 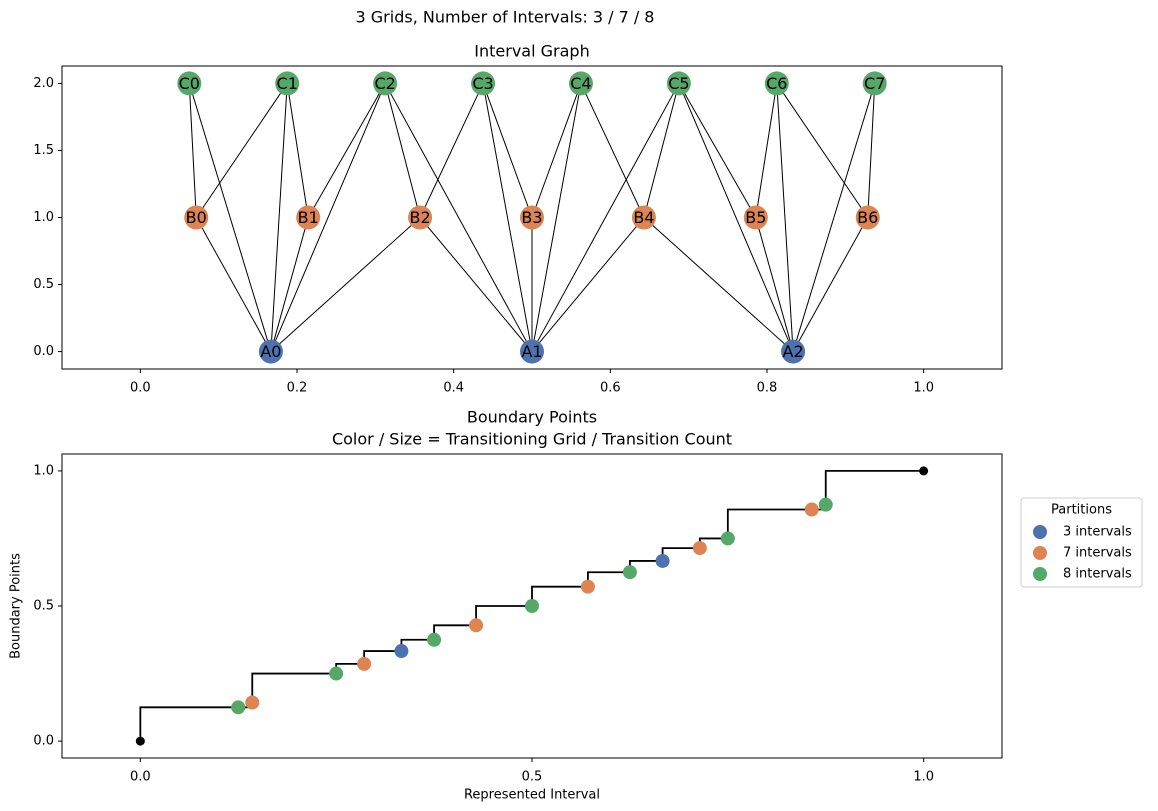 I want to click on node-label: A1, so click(x=531, y=351).